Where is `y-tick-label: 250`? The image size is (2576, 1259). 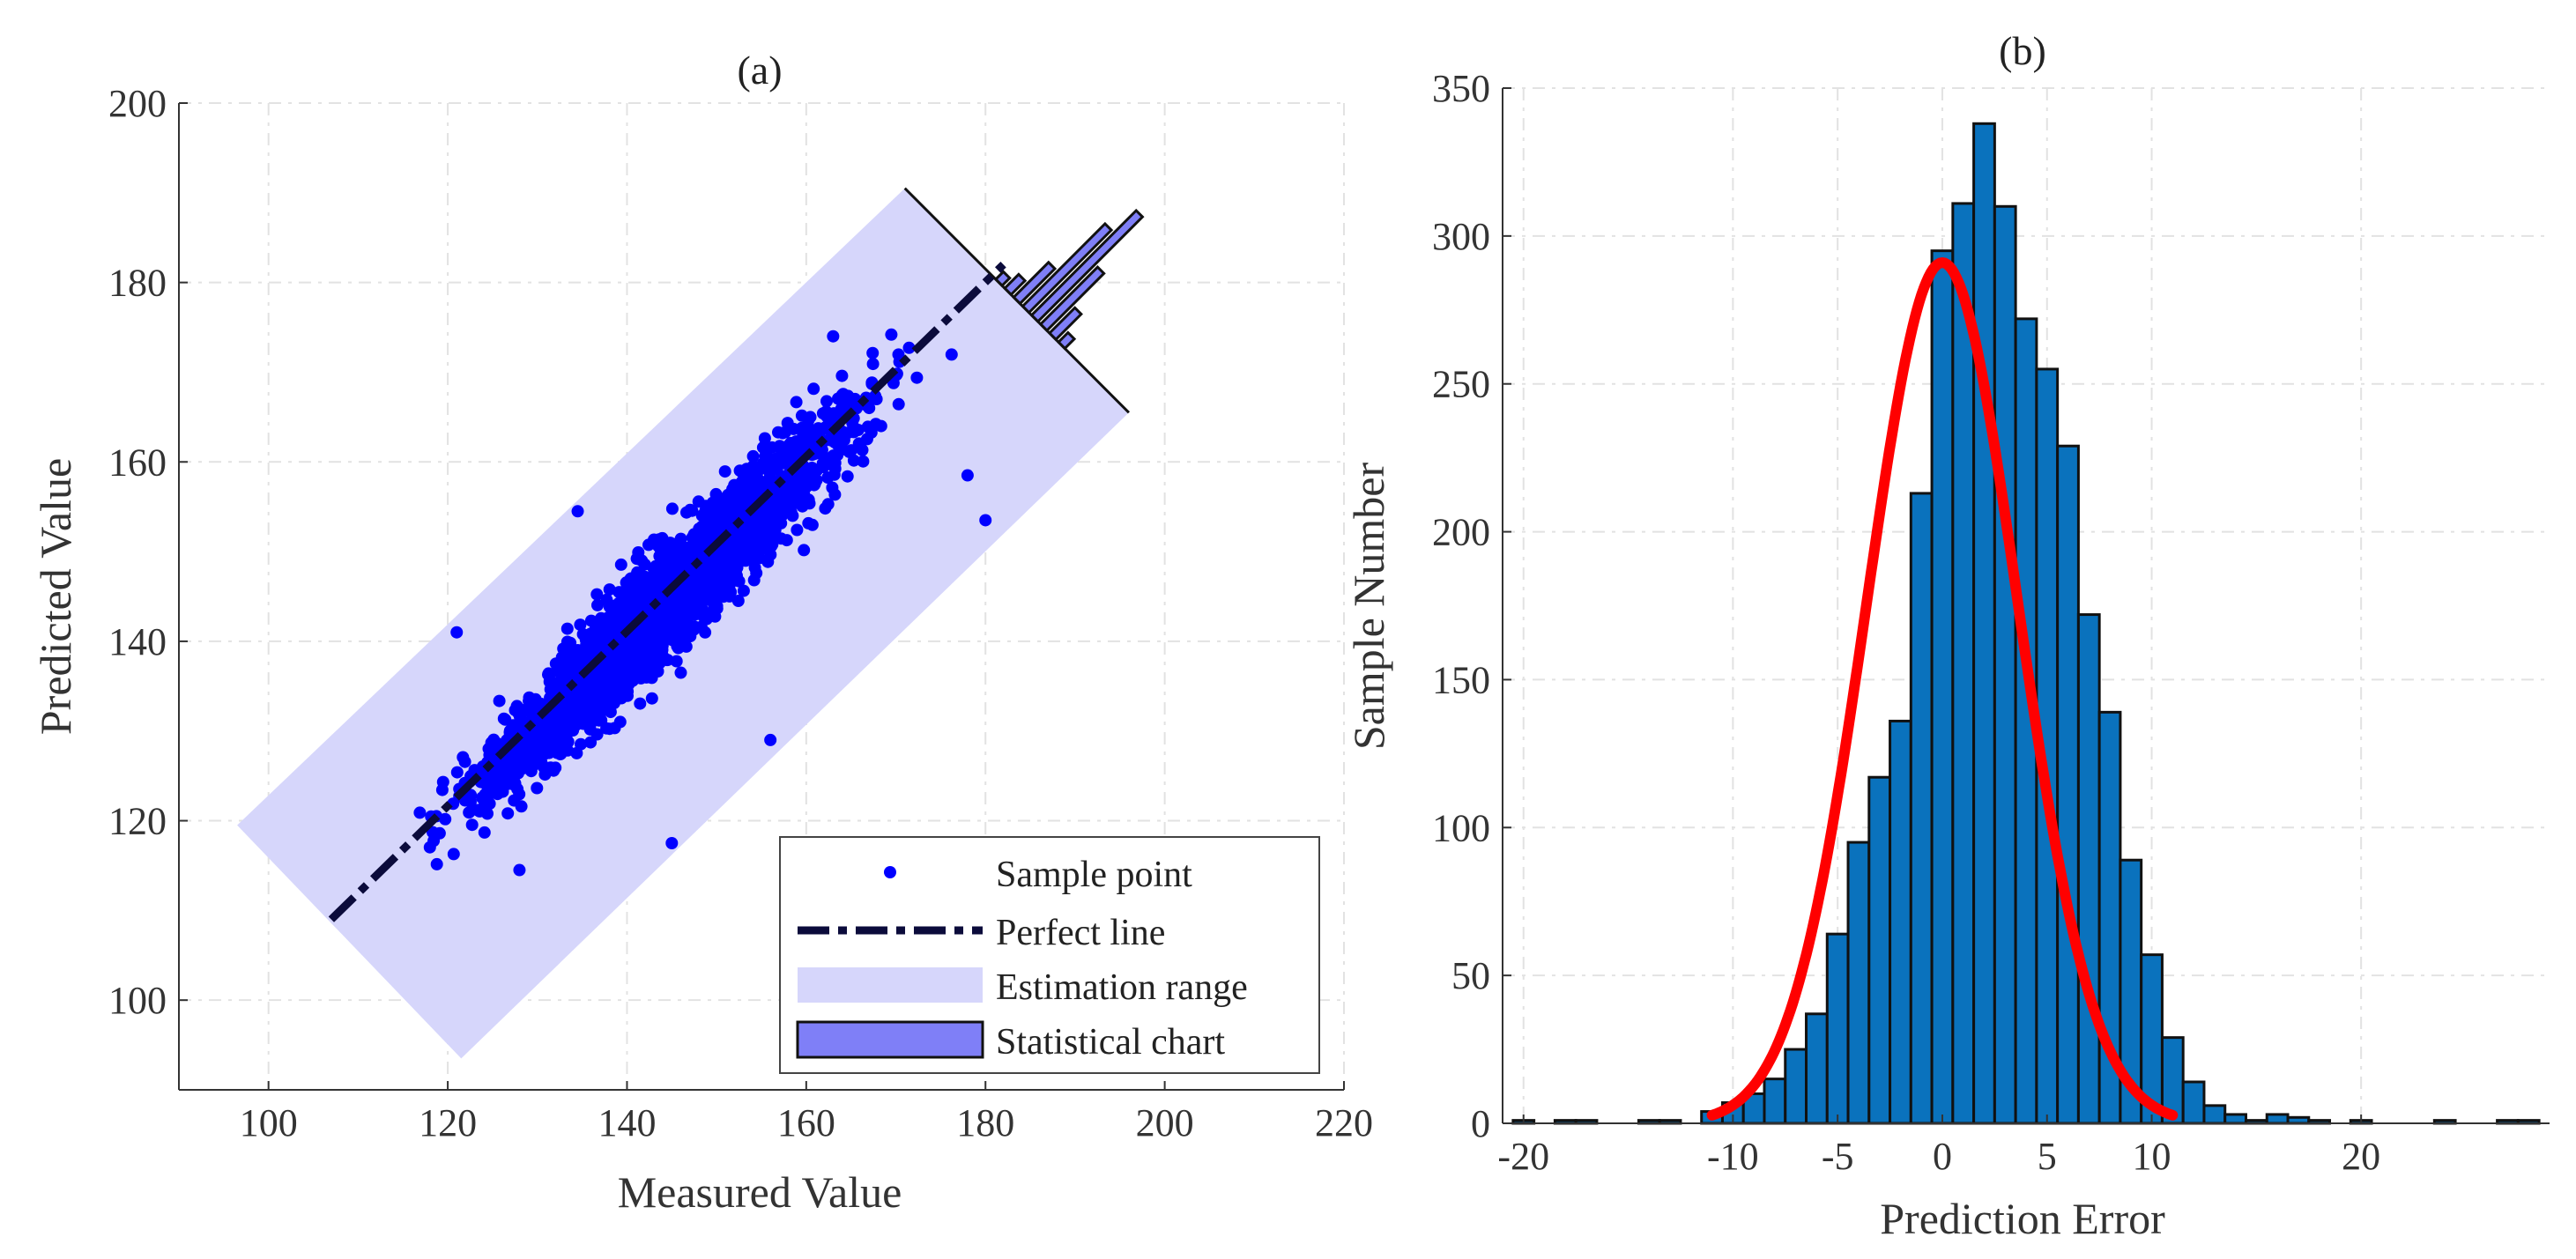
y-tick-label: 250 is located at coordinates (1461, 384).